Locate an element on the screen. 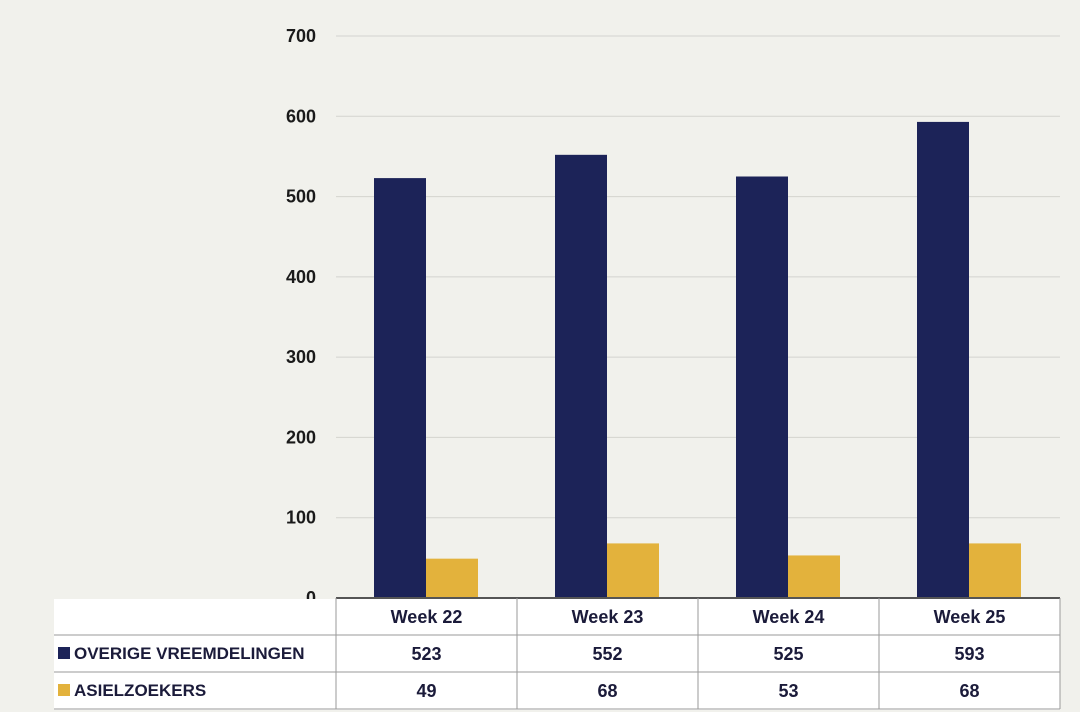 The height and width of the screenshot is (712, 1080). y-tick-label: 500 is located at coordinates (301, 197).